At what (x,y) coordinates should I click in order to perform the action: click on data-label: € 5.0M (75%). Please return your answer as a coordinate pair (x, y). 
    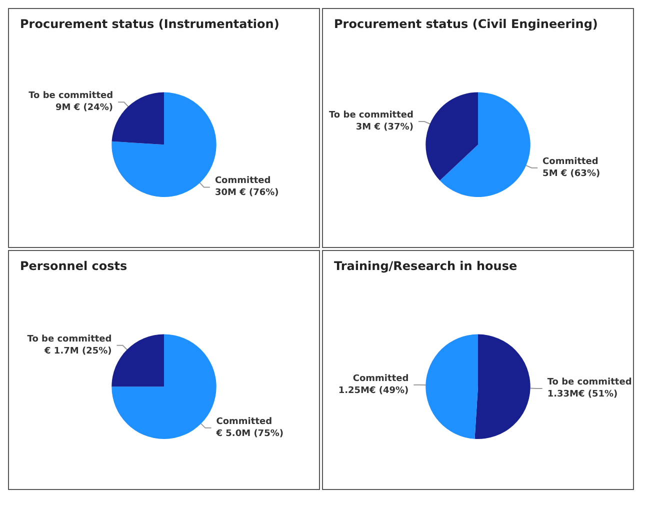
    Looking at the image, I should click on (249, 433).